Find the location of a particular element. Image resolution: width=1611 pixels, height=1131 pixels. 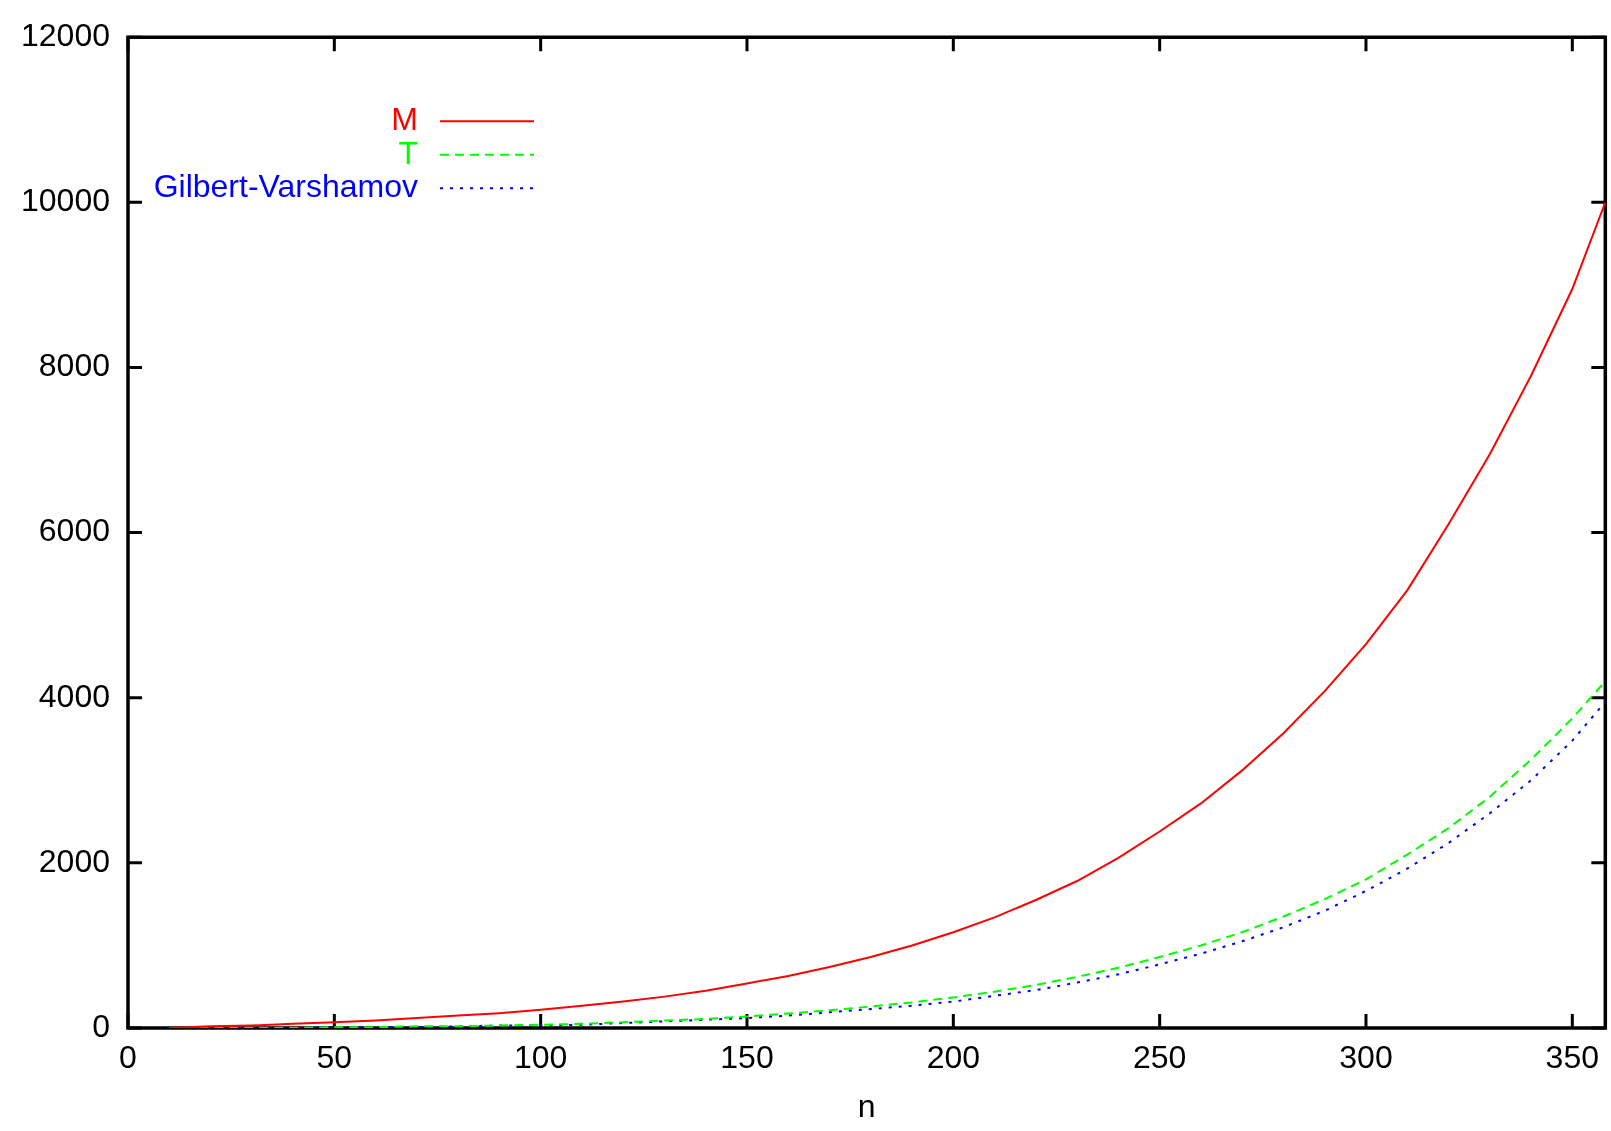

x-tick-label: 100 is located at coordinates (540, 1057).